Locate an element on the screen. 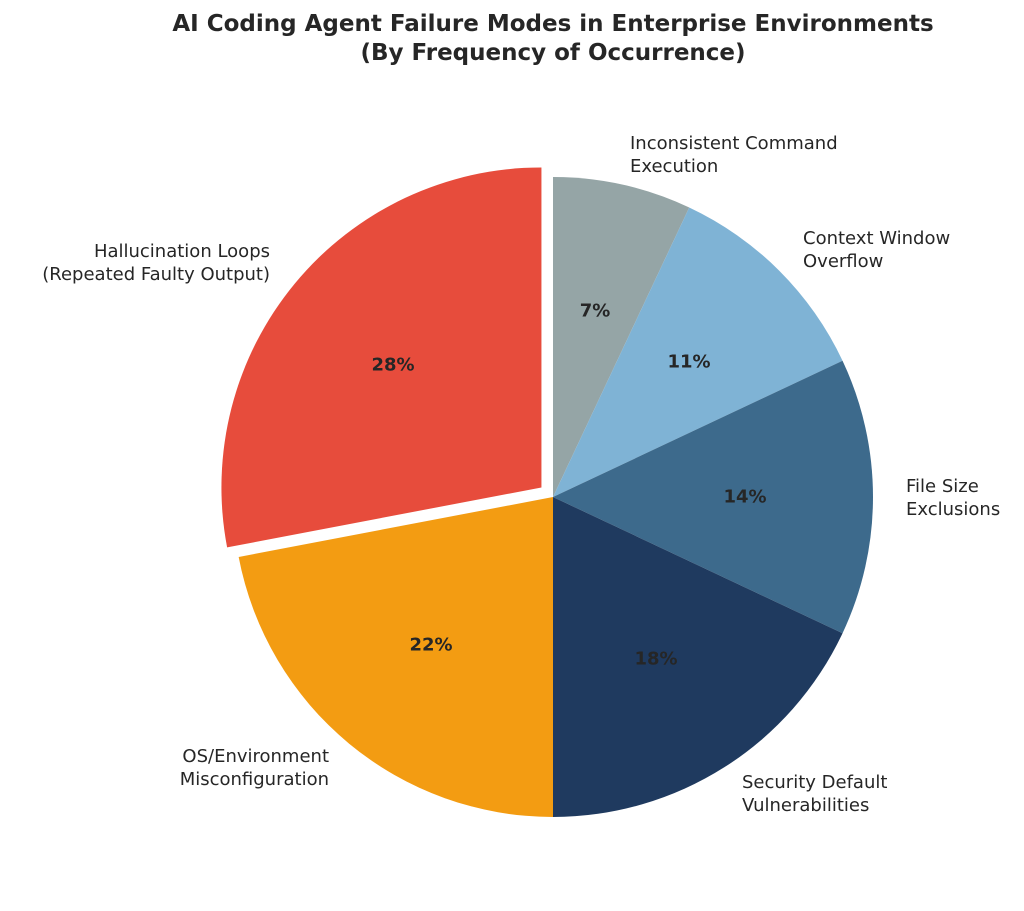 This screenshot has width=1024, height=911. slice-label-file-size: File Size Exclusions is located at coordinates (953, 498).